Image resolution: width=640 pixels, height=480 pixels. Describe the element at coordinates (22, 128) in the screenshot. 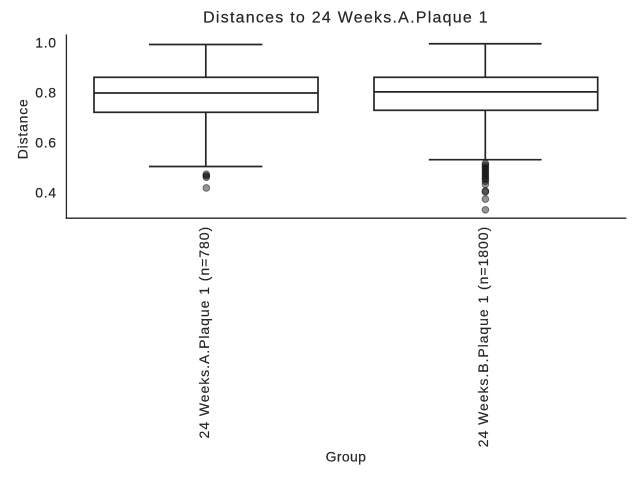

I see `svg-text: Distance` at that location.